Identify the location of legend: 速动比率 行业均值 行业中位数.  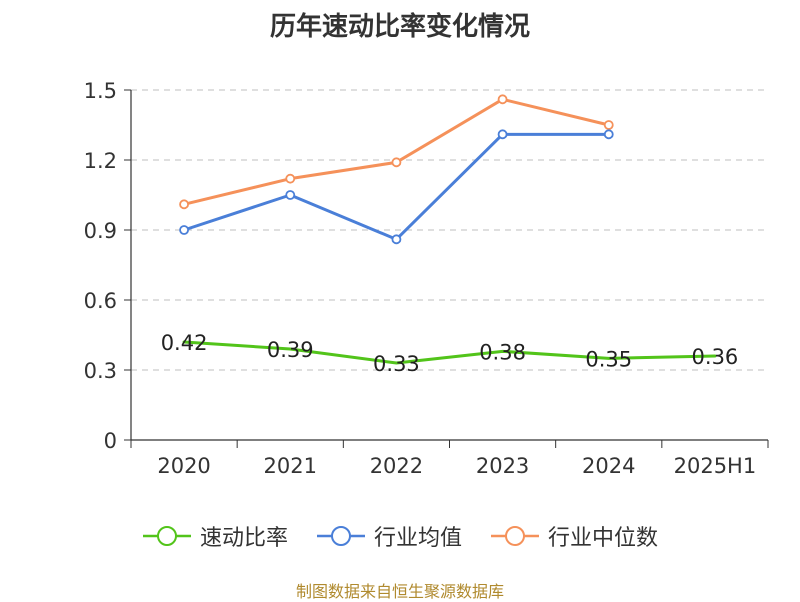
(400, 536).